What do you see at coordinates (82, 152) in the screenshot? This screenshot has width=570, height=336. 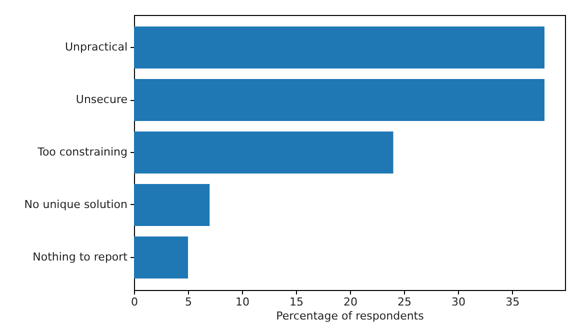 I see `y-tick-label: Too constraining` at bounding box center [82, 152].